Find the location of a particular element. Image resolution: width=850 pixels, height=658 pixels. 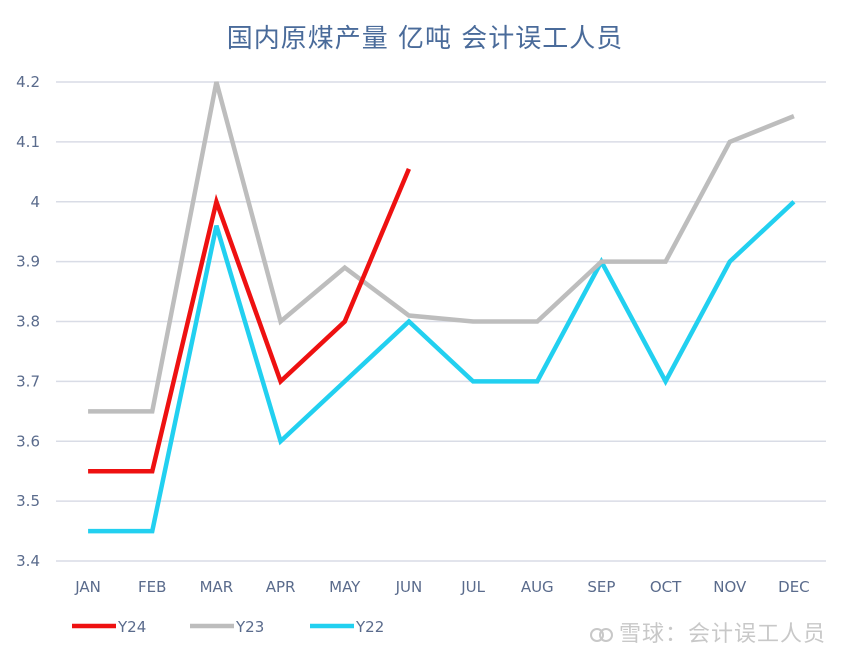

x-tick-label: AUG is located at coordinates (537, 587).